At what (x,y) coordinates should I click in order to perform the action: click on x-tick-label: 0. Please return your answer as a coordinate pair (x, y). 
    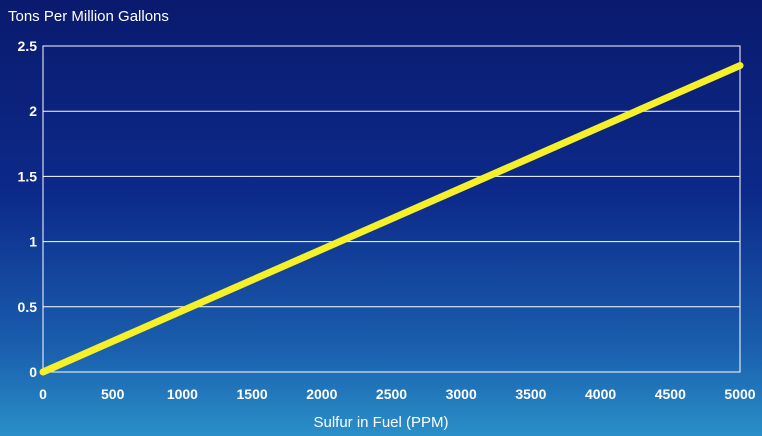
    Looking at the image, I should click on (43, 394).